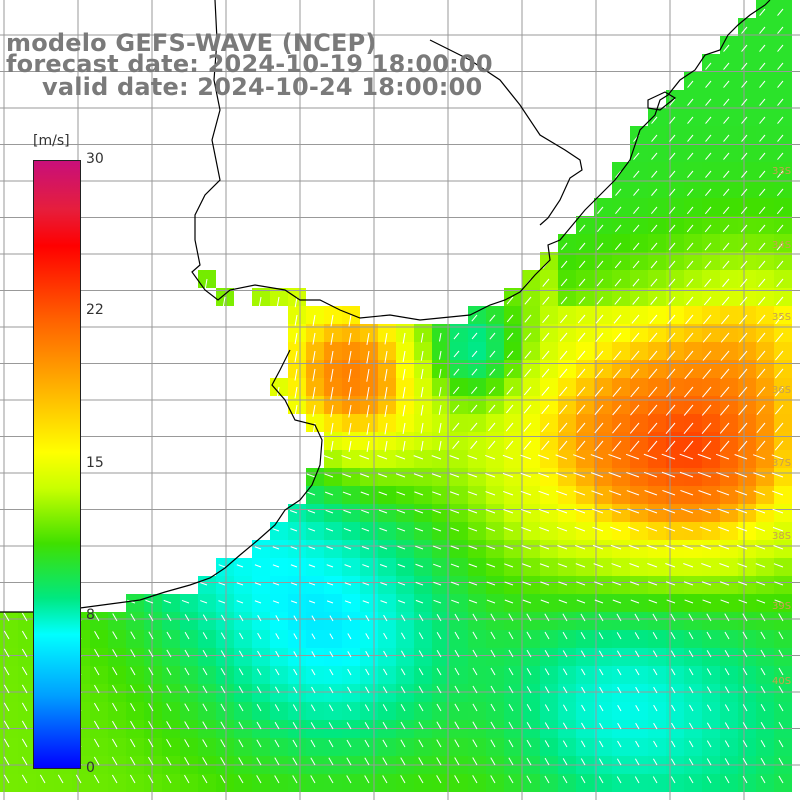  Describe the element at coordinates (90, 768) in the screenshot. I see `colorbar-tick: 0` at that location.